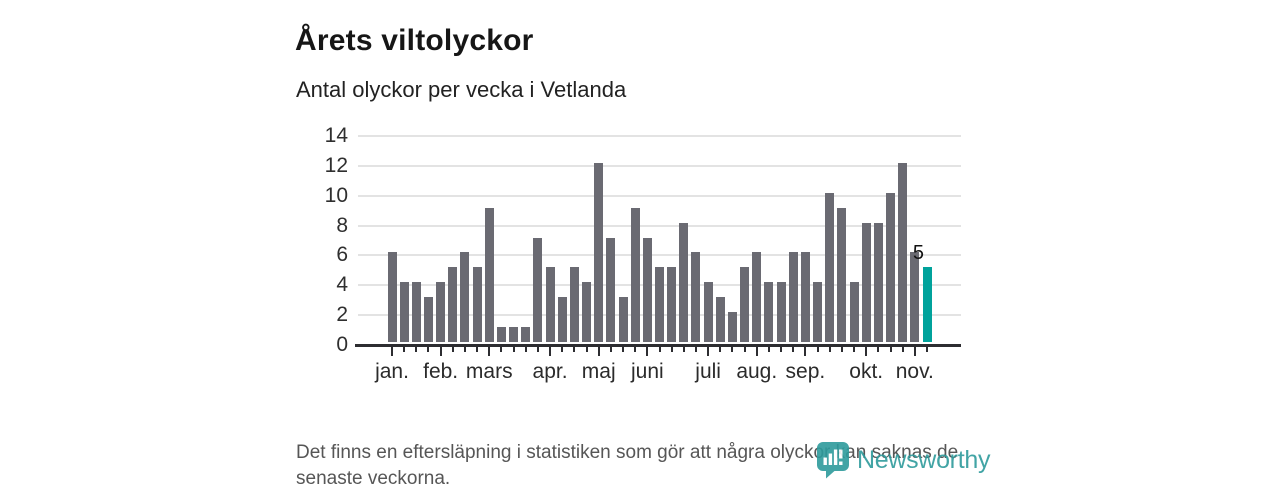 The width and height of the screenshot is (1280, 492). I want to click on x-axis-label-jan: jan., so click(392, 371).